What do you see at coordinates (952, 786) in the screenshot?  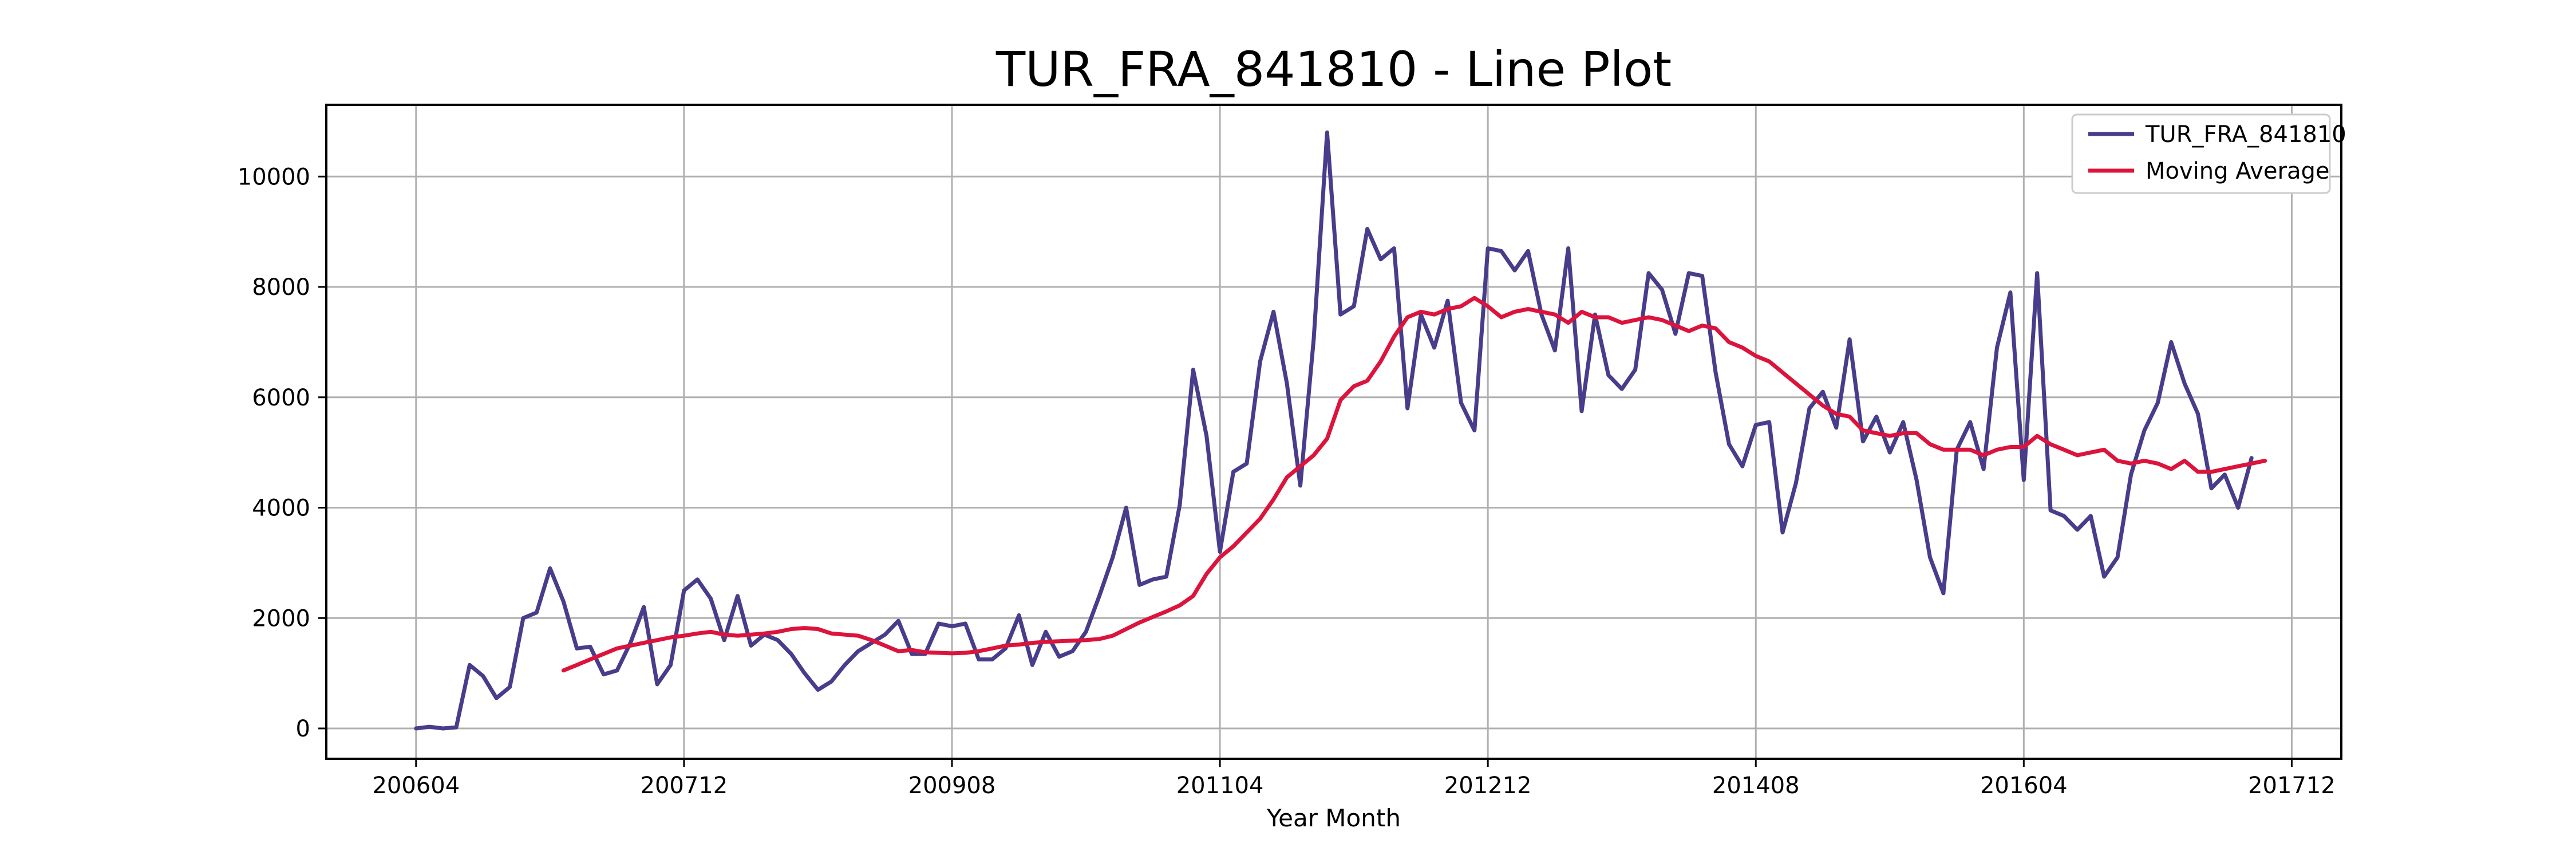 I see `x-tick-label: 200908` at bounding box center [952, 786].